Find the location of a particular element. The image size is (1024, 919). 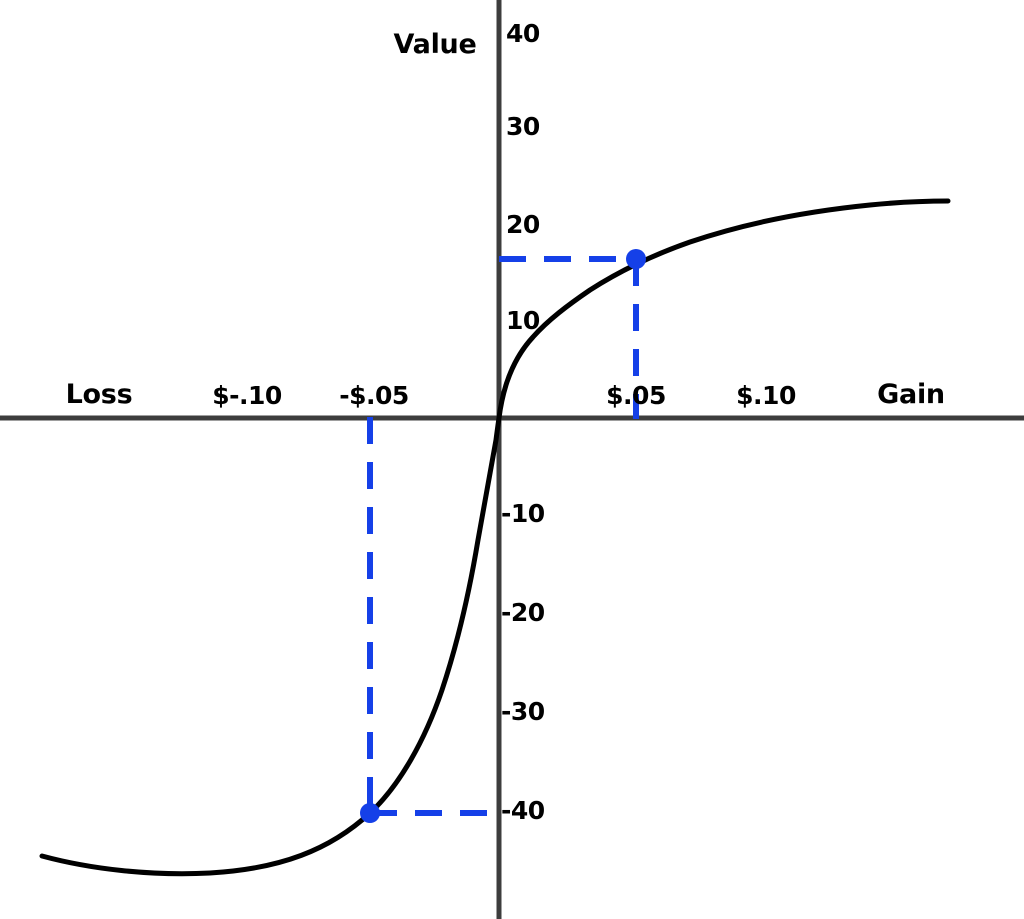

y-axis-title: Value is located at coordinates (435, 44).